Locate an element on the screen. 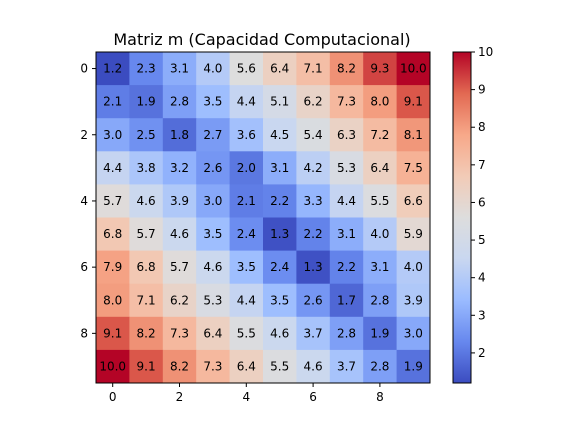 The height and width of the screenshot is (432, 576). cell-value-label: 5.1 is located at coordinates (279, 102).